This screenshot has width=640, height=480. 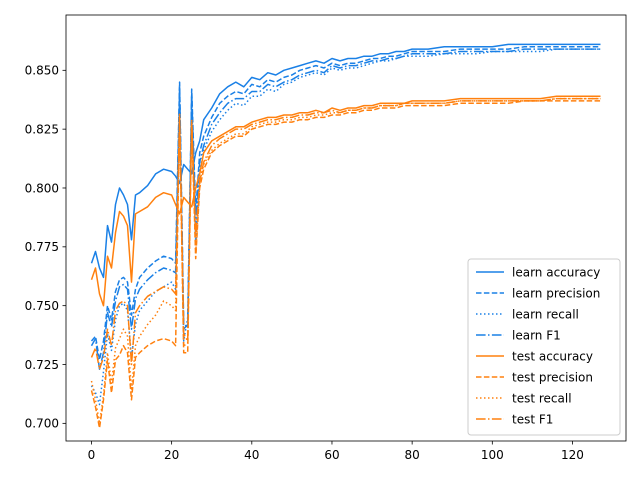 I want to click on legend-label: test precision, so click(x=552, y=377).